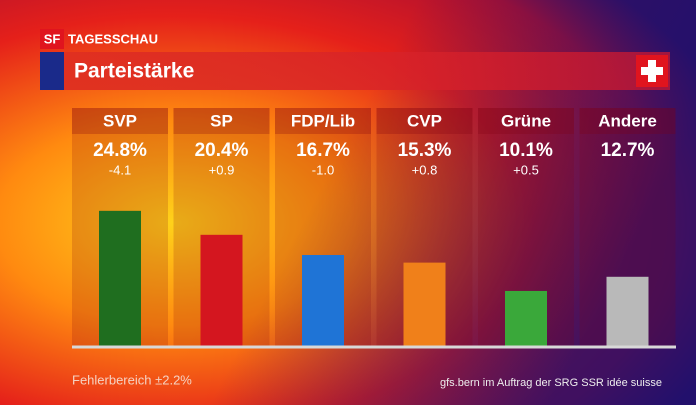 The width and height of the screenshot is (696, 405). What do you see at coordinates (113, 38) in the screenshot?
I see `program-name: TAGESSCHAU` at bounding box center [113, 38].